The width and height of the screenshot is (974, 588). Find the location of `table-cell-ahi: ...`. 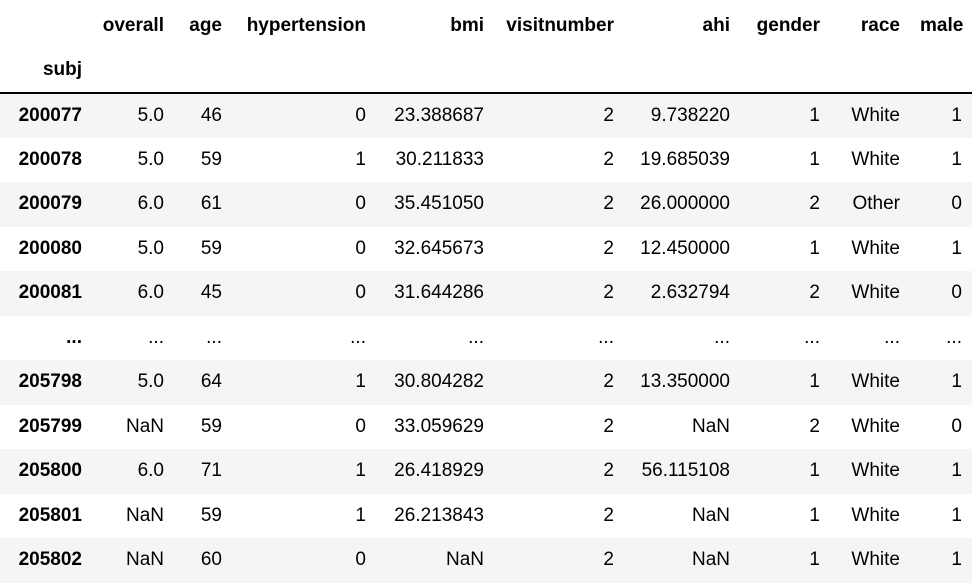

table-cell-ahi: ... is located at coordinates (722, 337).